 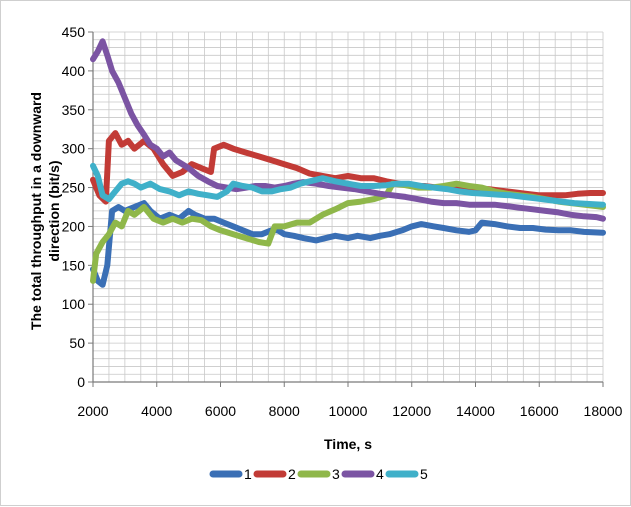 I want to click on legend-label-3: 3, so click(x=336, y=474).